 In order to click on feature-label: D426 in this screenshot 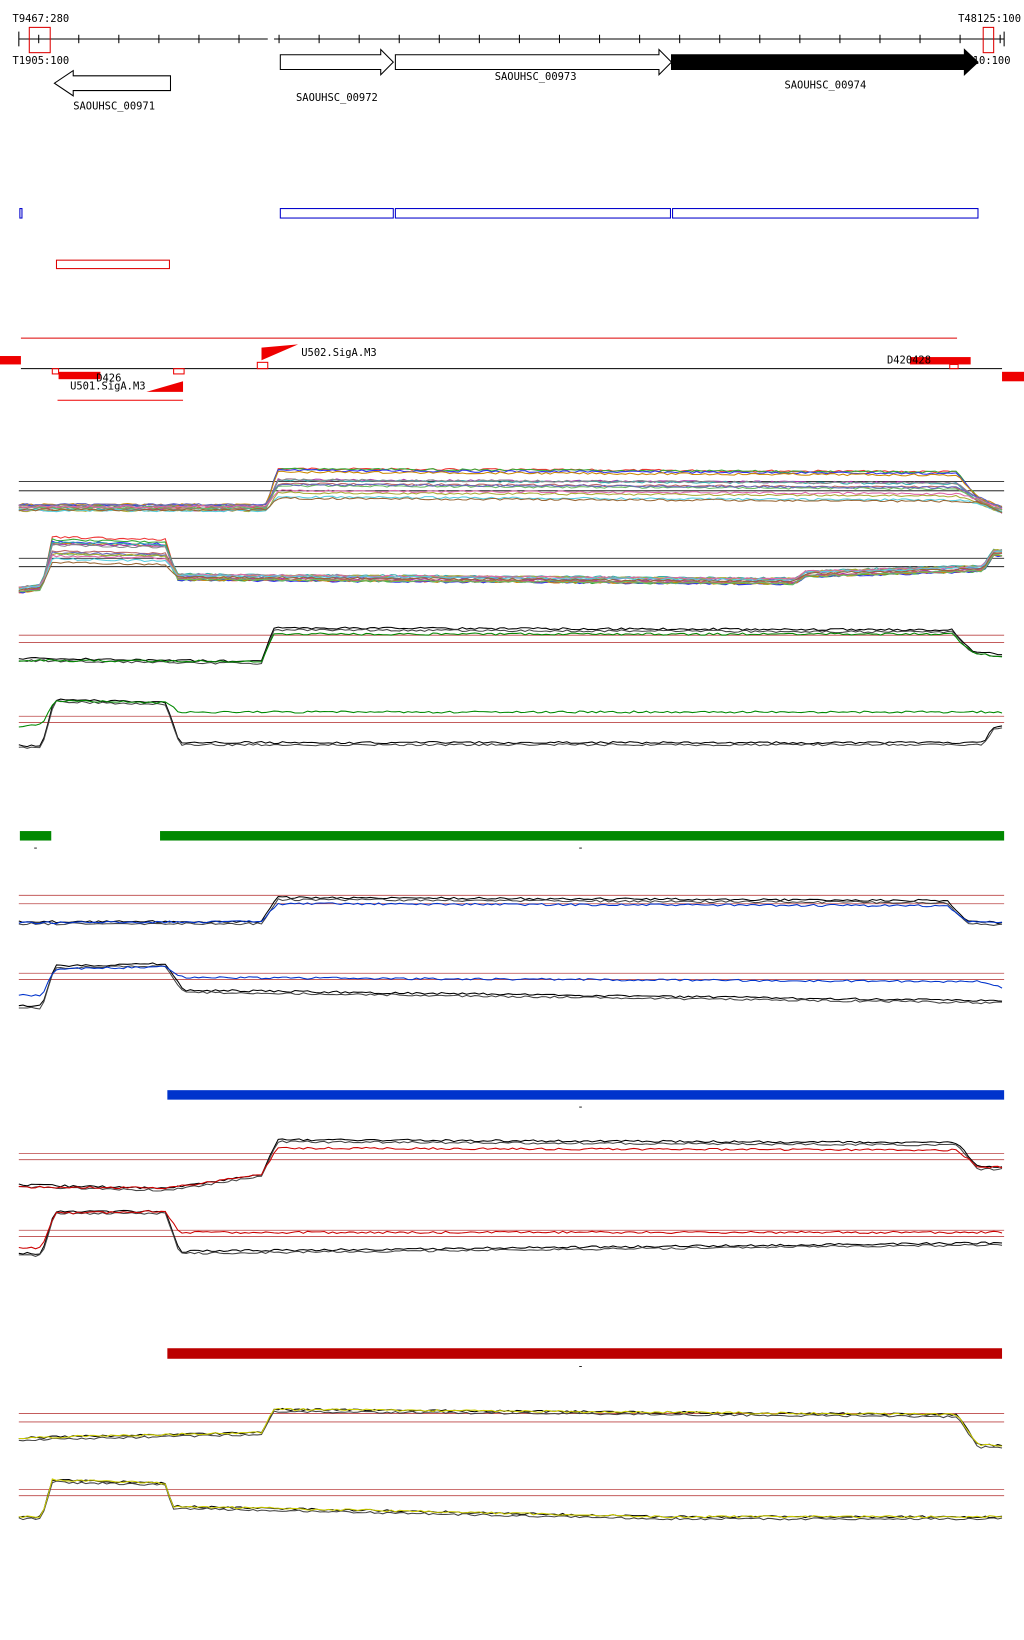, I will do `click(108, 378)`.